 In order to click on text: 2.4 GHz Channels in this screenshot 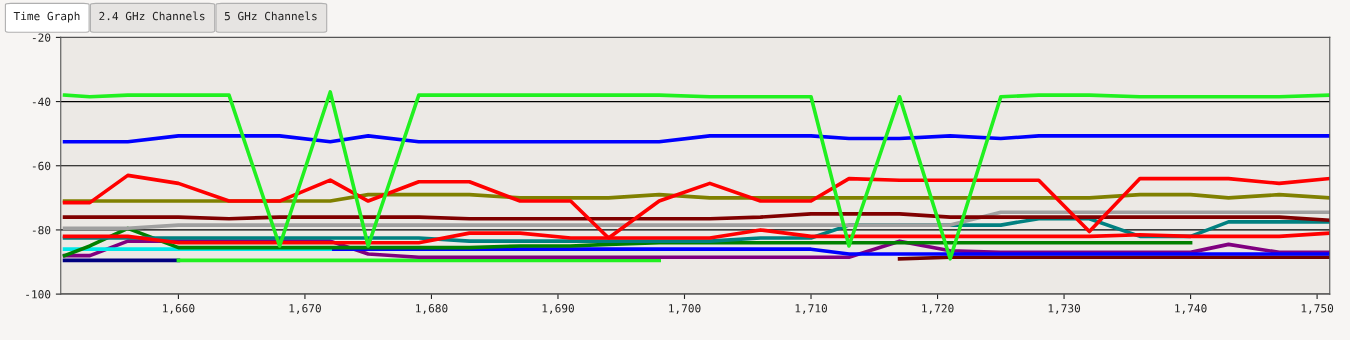, I will do `click(152, 16)`.